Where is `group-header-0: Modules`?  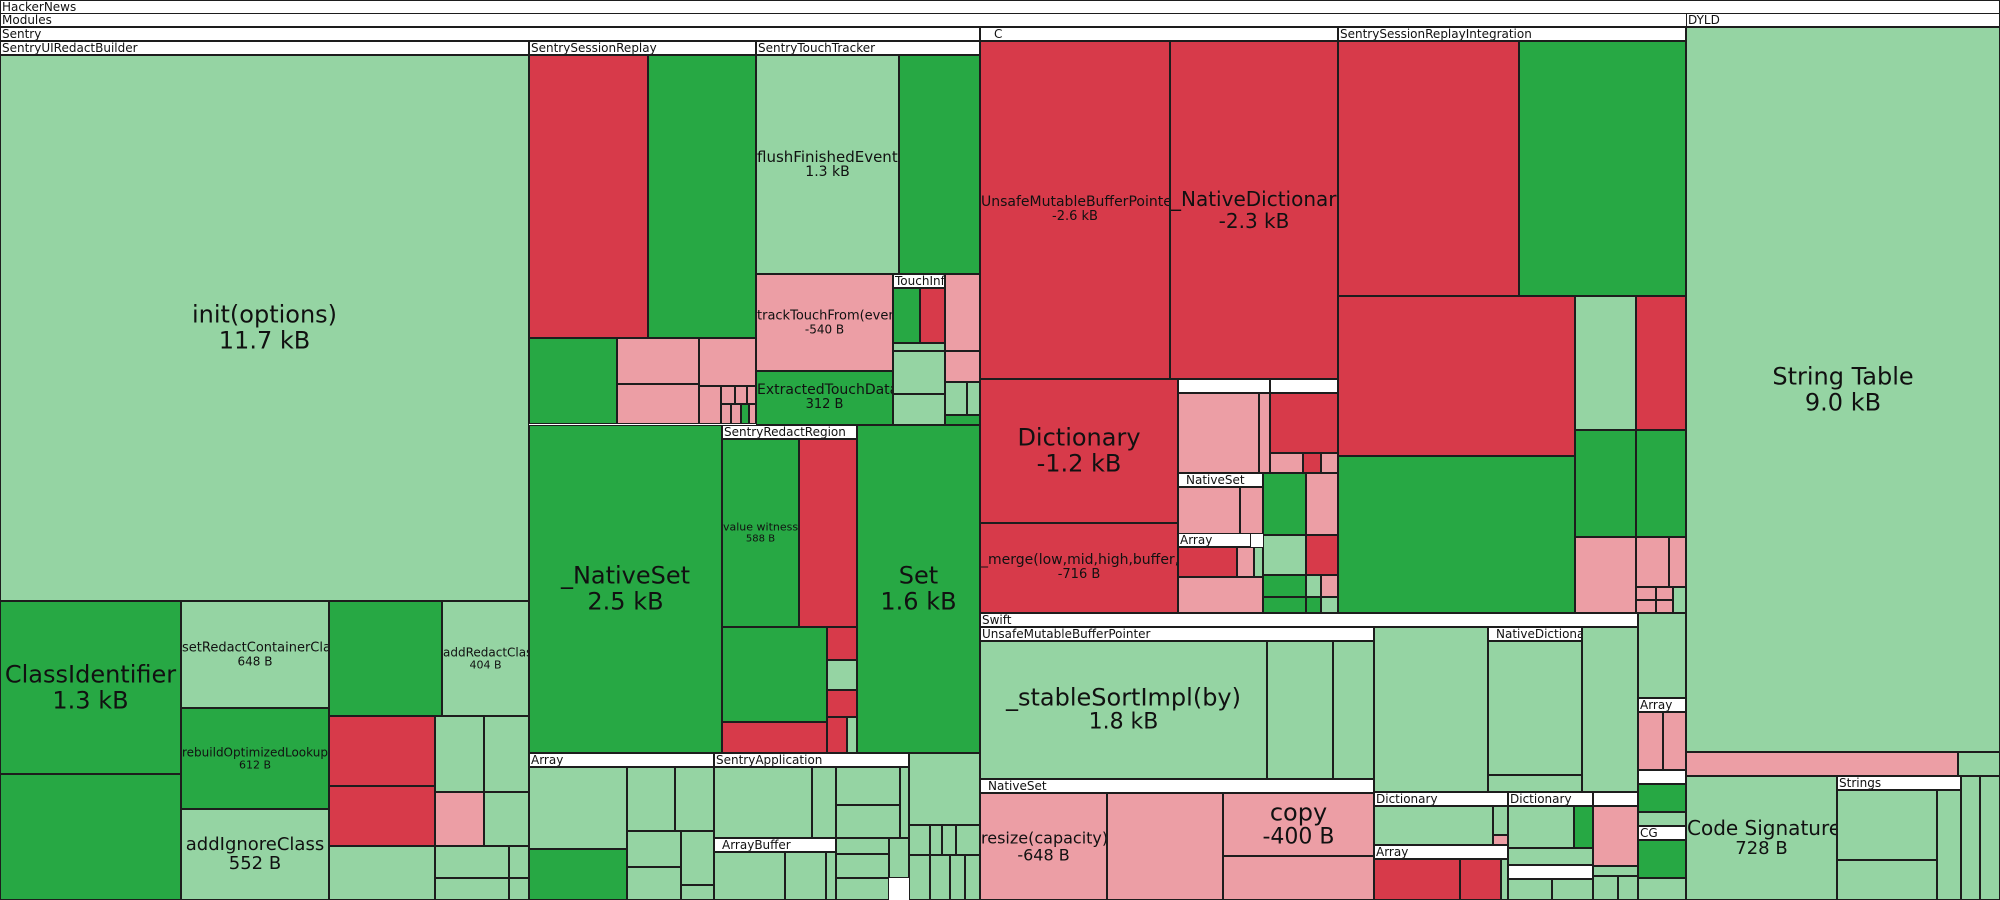 group-header-0: Modules is located at coordinates (1000, 20).